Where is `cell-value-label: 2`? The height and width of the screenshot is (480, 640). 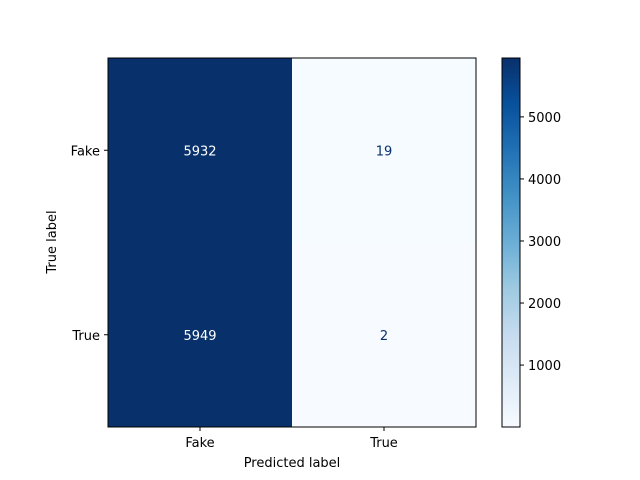
cell-value-label: 2 is located at coordinates (384, 336).